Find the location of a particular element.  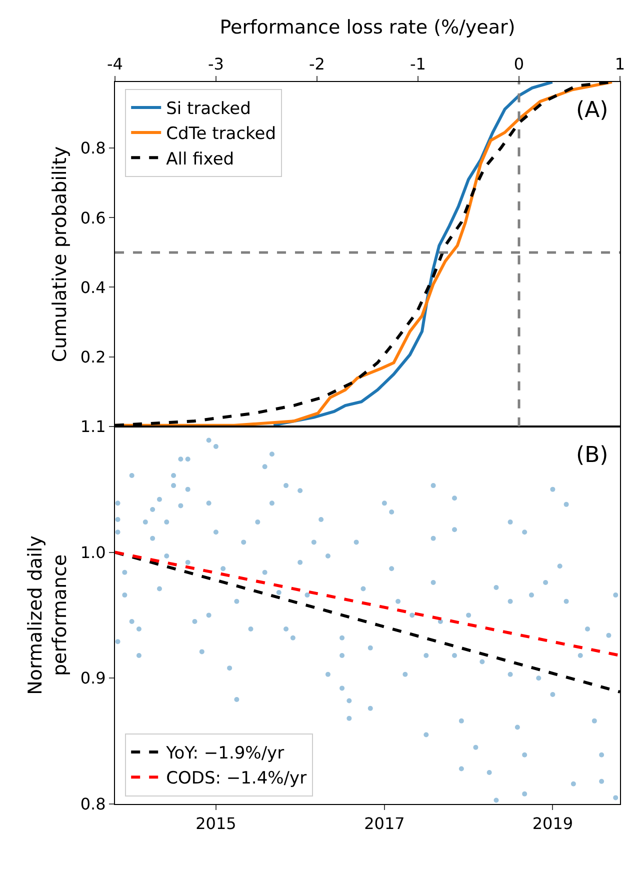

x-tick-label: -2 is located at coordinates (317, 64).